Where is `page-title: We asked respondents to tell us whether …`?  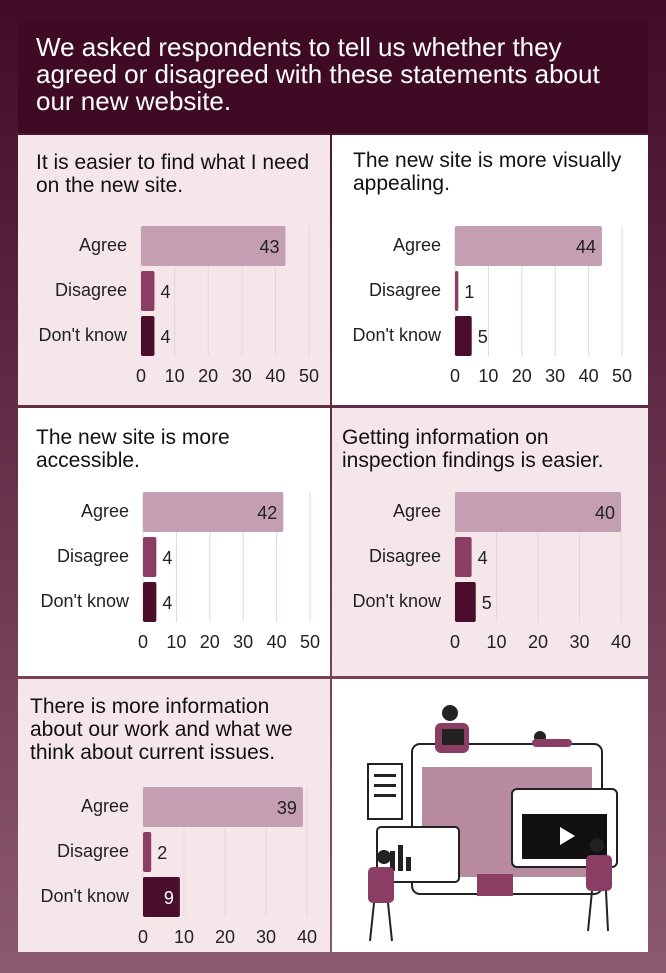 page-title: We asked respondents to tell us whether … is located at coordinates (333, 75).